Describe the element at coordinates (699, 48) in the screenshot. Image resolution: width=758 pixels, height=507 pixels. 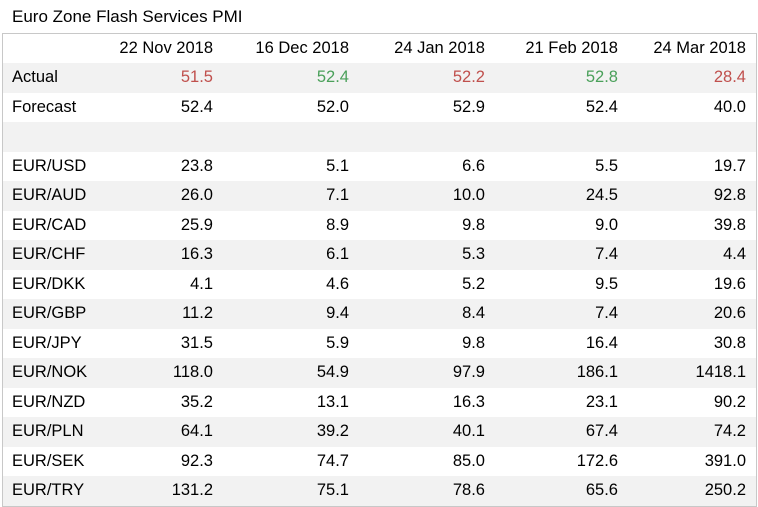
I see `header-cell: 24 Mar 2018` at that location.